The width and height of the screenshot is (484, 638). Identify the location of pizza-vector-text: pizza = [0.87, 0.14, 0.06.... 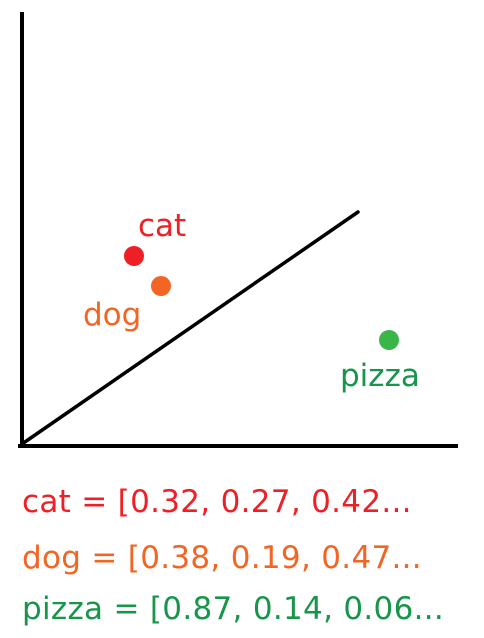
(233, 609).